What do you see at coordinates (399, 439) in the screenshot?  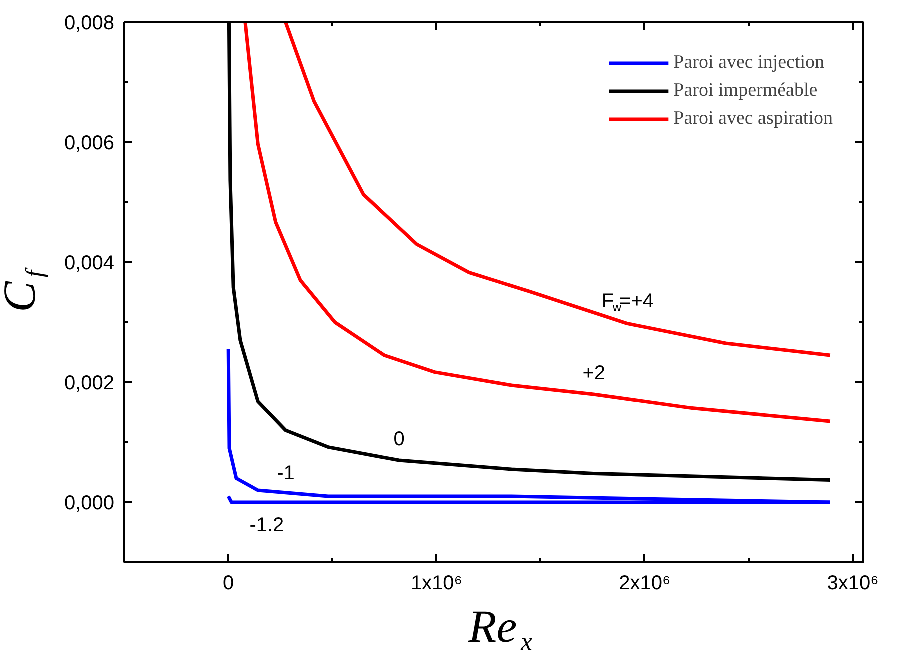 I see `annotation: 0` at bounding box center [399, 439].